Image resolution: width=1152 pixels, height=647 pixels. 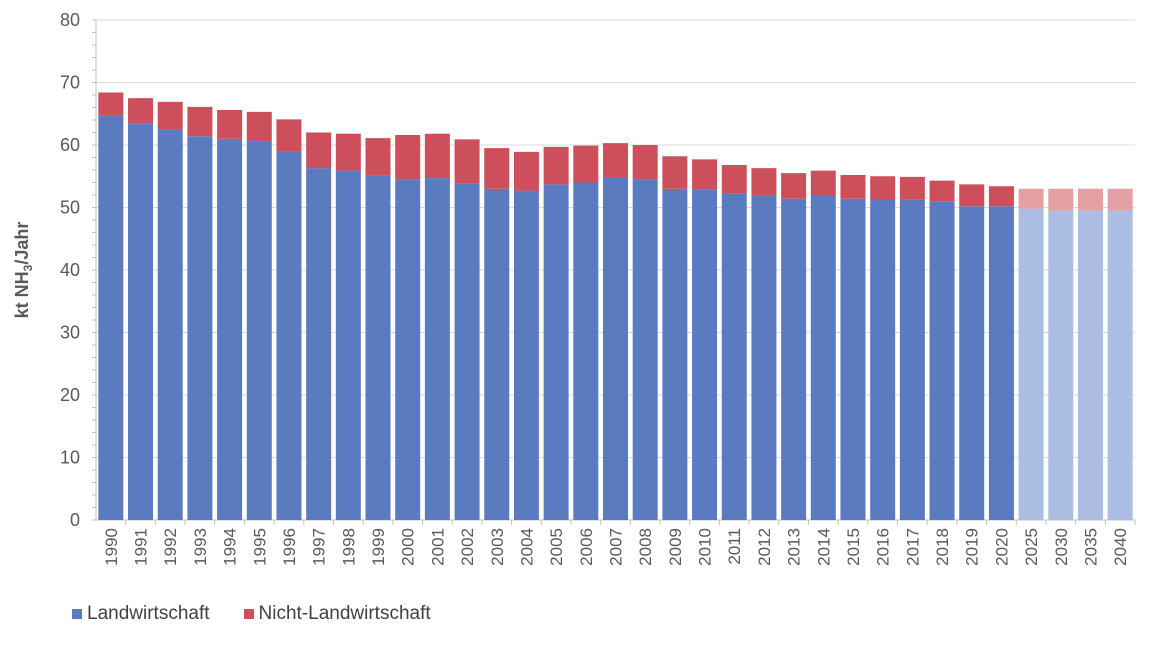 What do you see at coordinates (853, 547) in the screenshot?
I see `x-tick-label: 2015` at bounding box center [853, 547].